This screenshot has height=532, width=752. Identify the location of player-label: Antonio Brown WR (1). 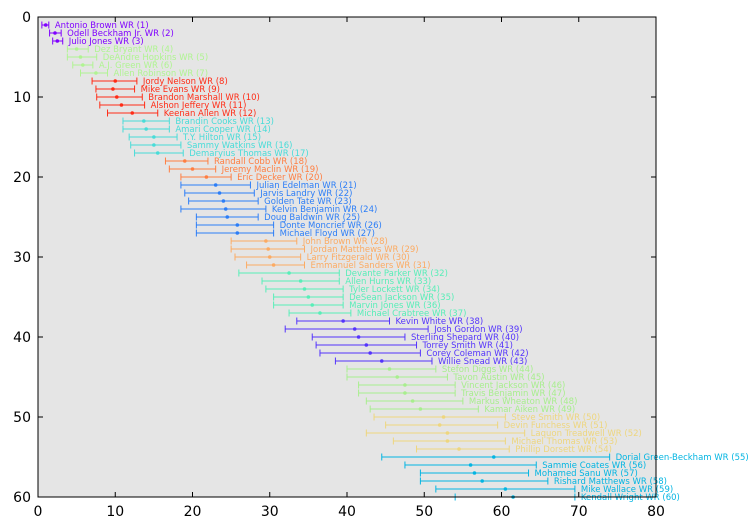
(102, 26).